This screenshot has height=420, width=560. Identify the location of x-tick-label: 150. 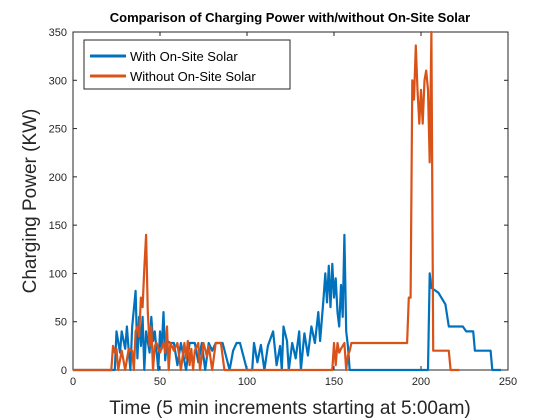
(334, 382).